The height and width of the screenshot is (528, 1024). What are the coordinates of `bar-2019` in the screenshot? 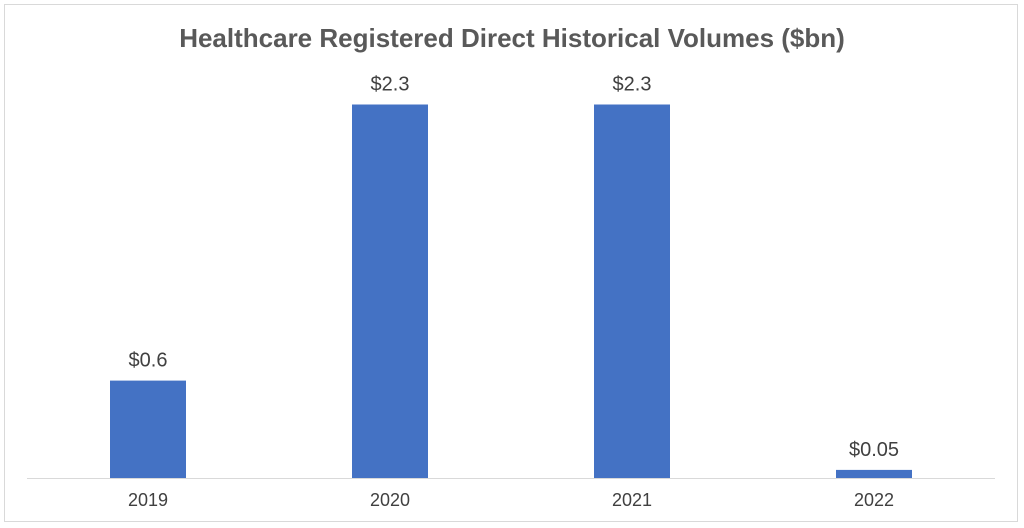 It's located at (148, 429).